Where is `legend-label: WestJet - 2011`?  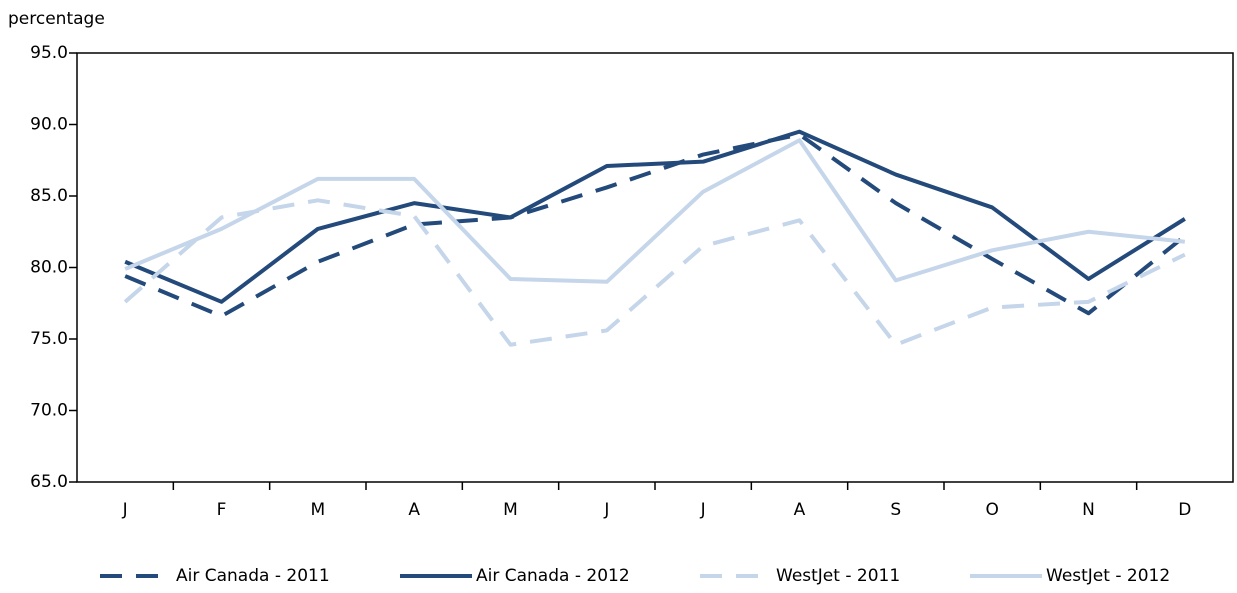 legend-label: WestJet - 2011 is located at coordinates (838, 576).